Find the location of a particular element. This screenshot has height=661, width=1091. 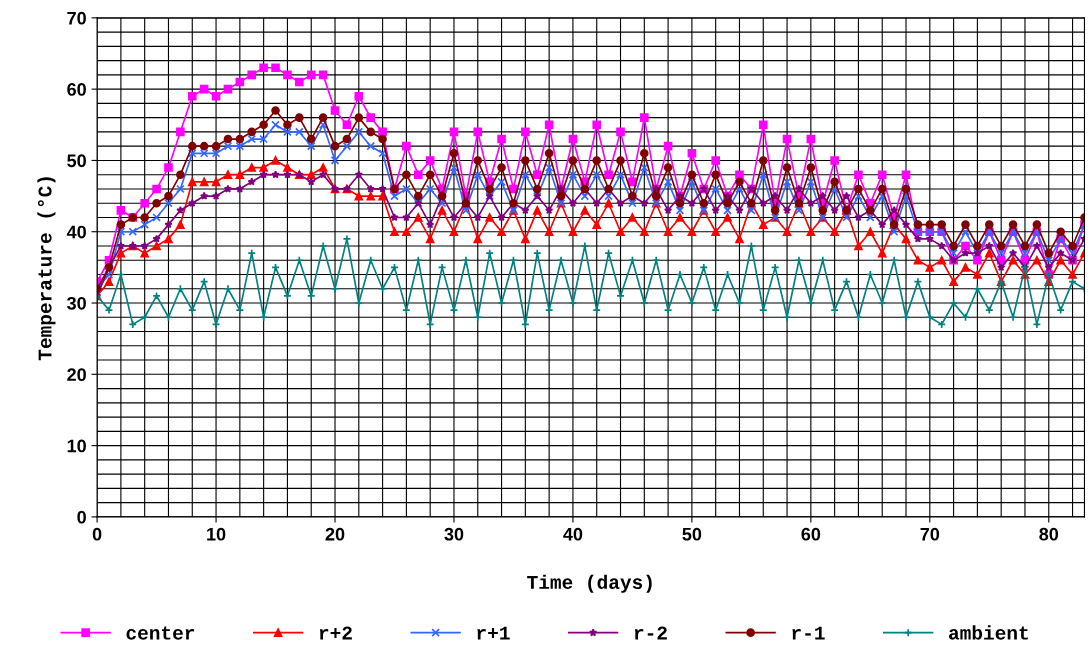

y-tick-label: 30 is located at coordinates (76, 303).